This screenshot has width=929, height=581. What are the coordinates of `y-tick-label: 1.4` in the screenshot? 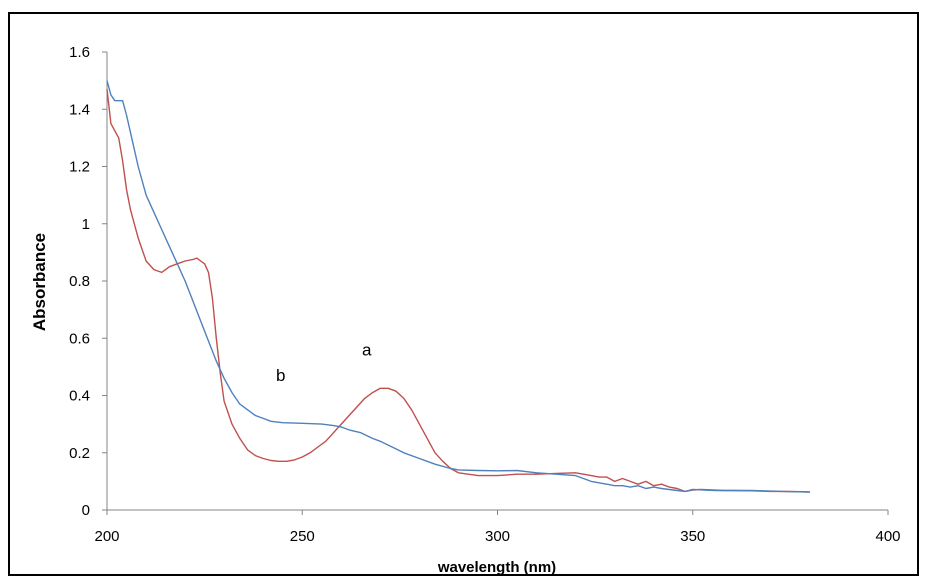 It's located at (79, 109).